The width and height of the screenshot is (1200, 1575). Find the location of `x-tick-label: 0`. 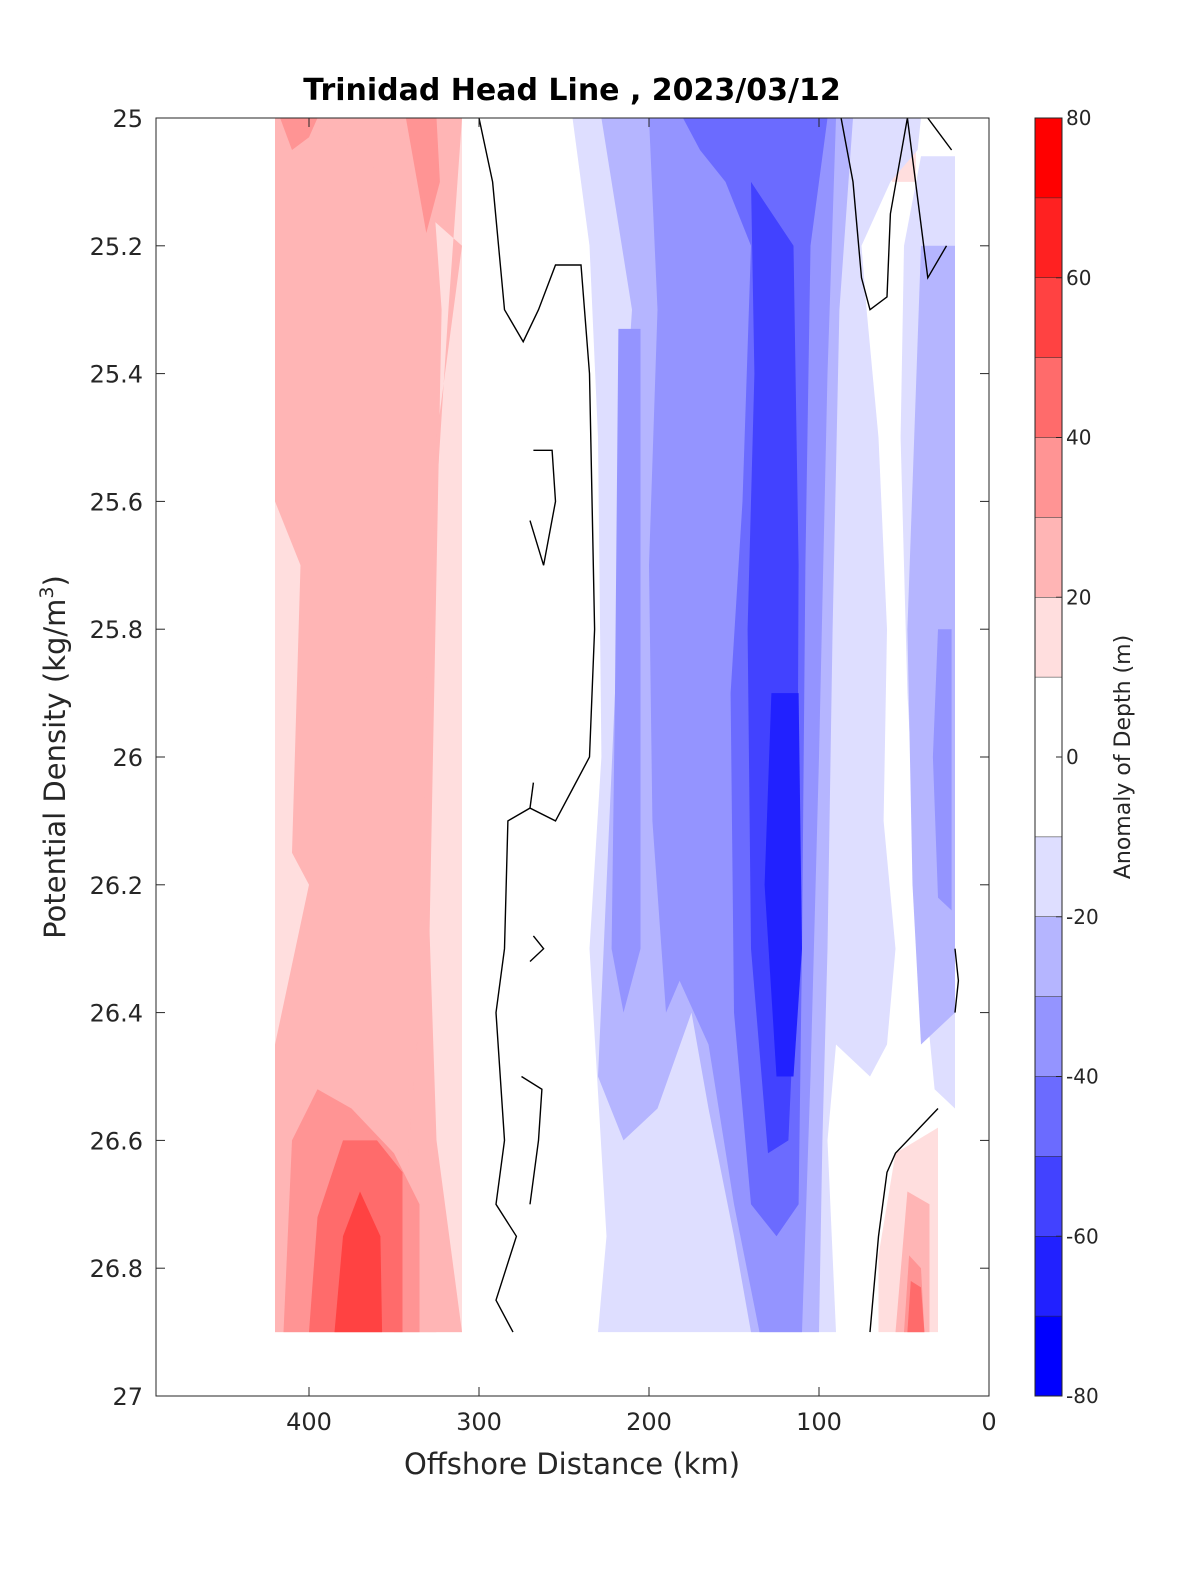

x-tick-label: 0 is located at coordinates (988, 1422).